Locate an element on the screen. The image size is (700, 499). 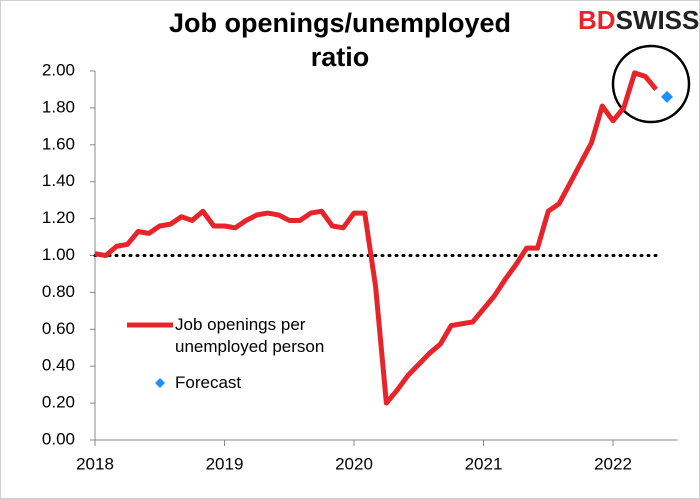
y-tick-label: 1.60 is located at coordinates (58, 143).